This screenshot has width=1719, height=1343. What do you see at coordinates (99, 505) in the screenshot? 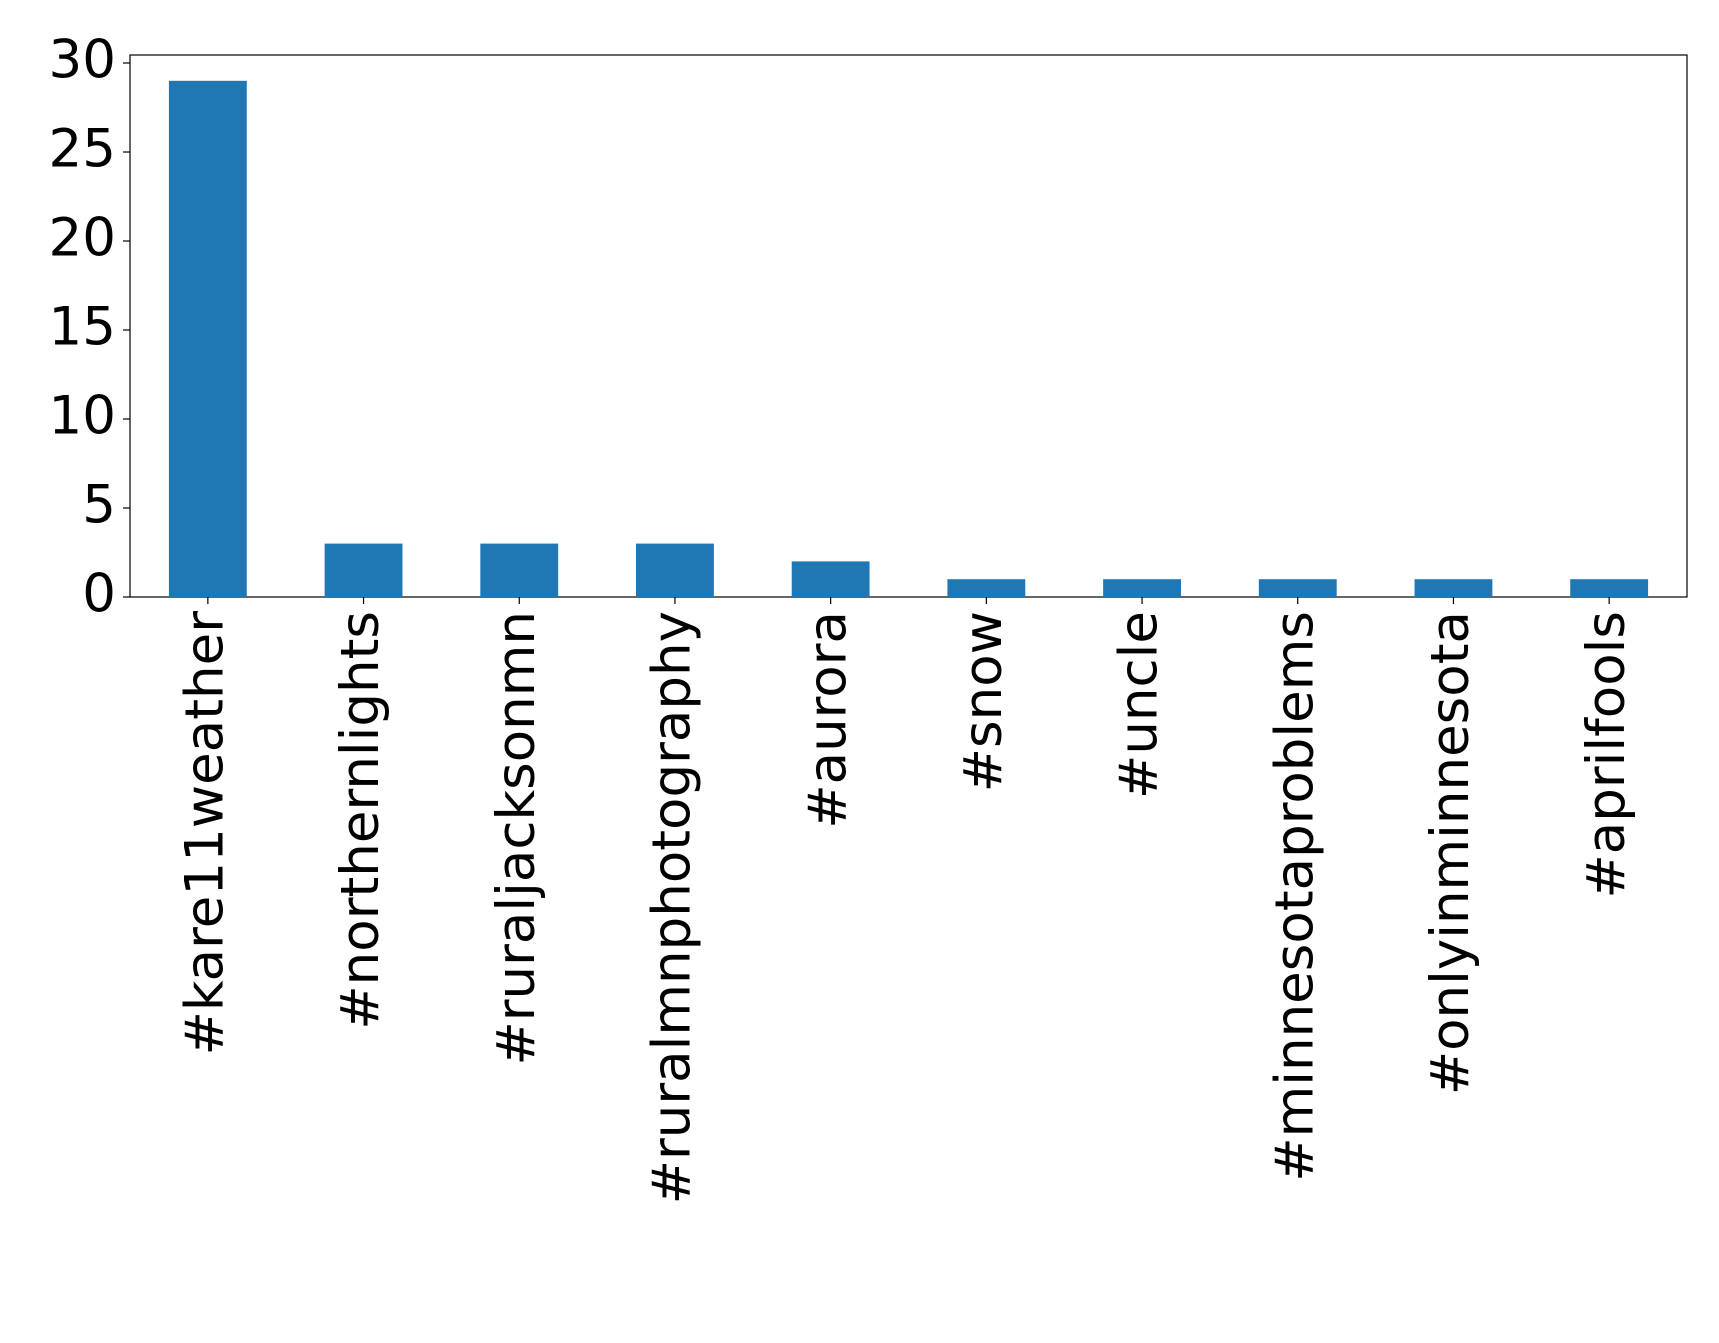
I see `y-tick-label: 5` at bounding box center [99, 505].